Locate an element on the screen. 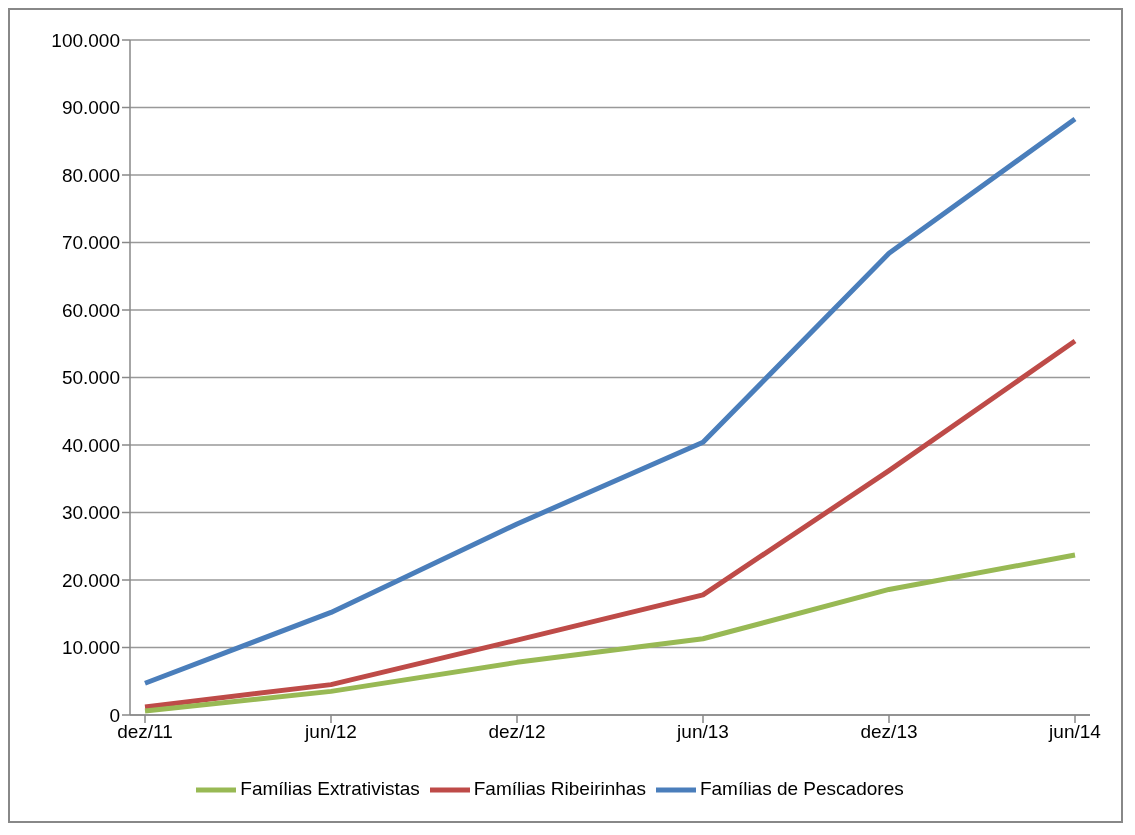 This screenshot has height=835, width=1135. x-tick-label: dez/13 is located at coordinates (889, 732).